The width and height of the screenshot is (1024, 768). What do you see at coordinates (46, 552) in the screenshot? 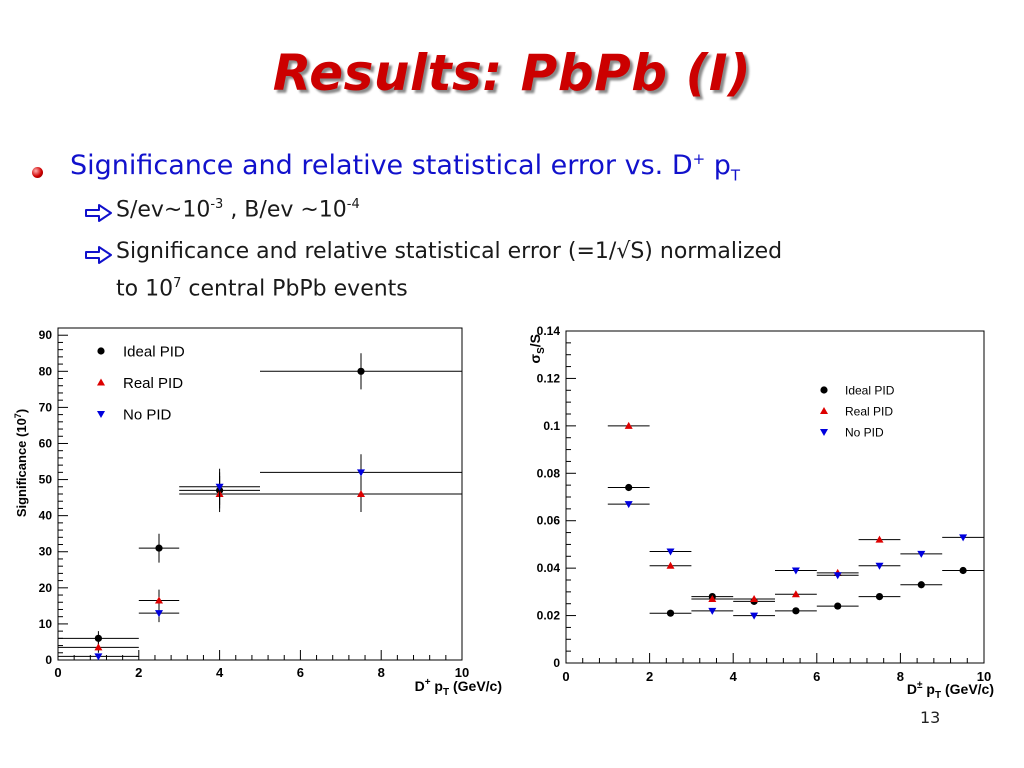
I see `y-tick-label: 30` at bounding box center [46, 552].